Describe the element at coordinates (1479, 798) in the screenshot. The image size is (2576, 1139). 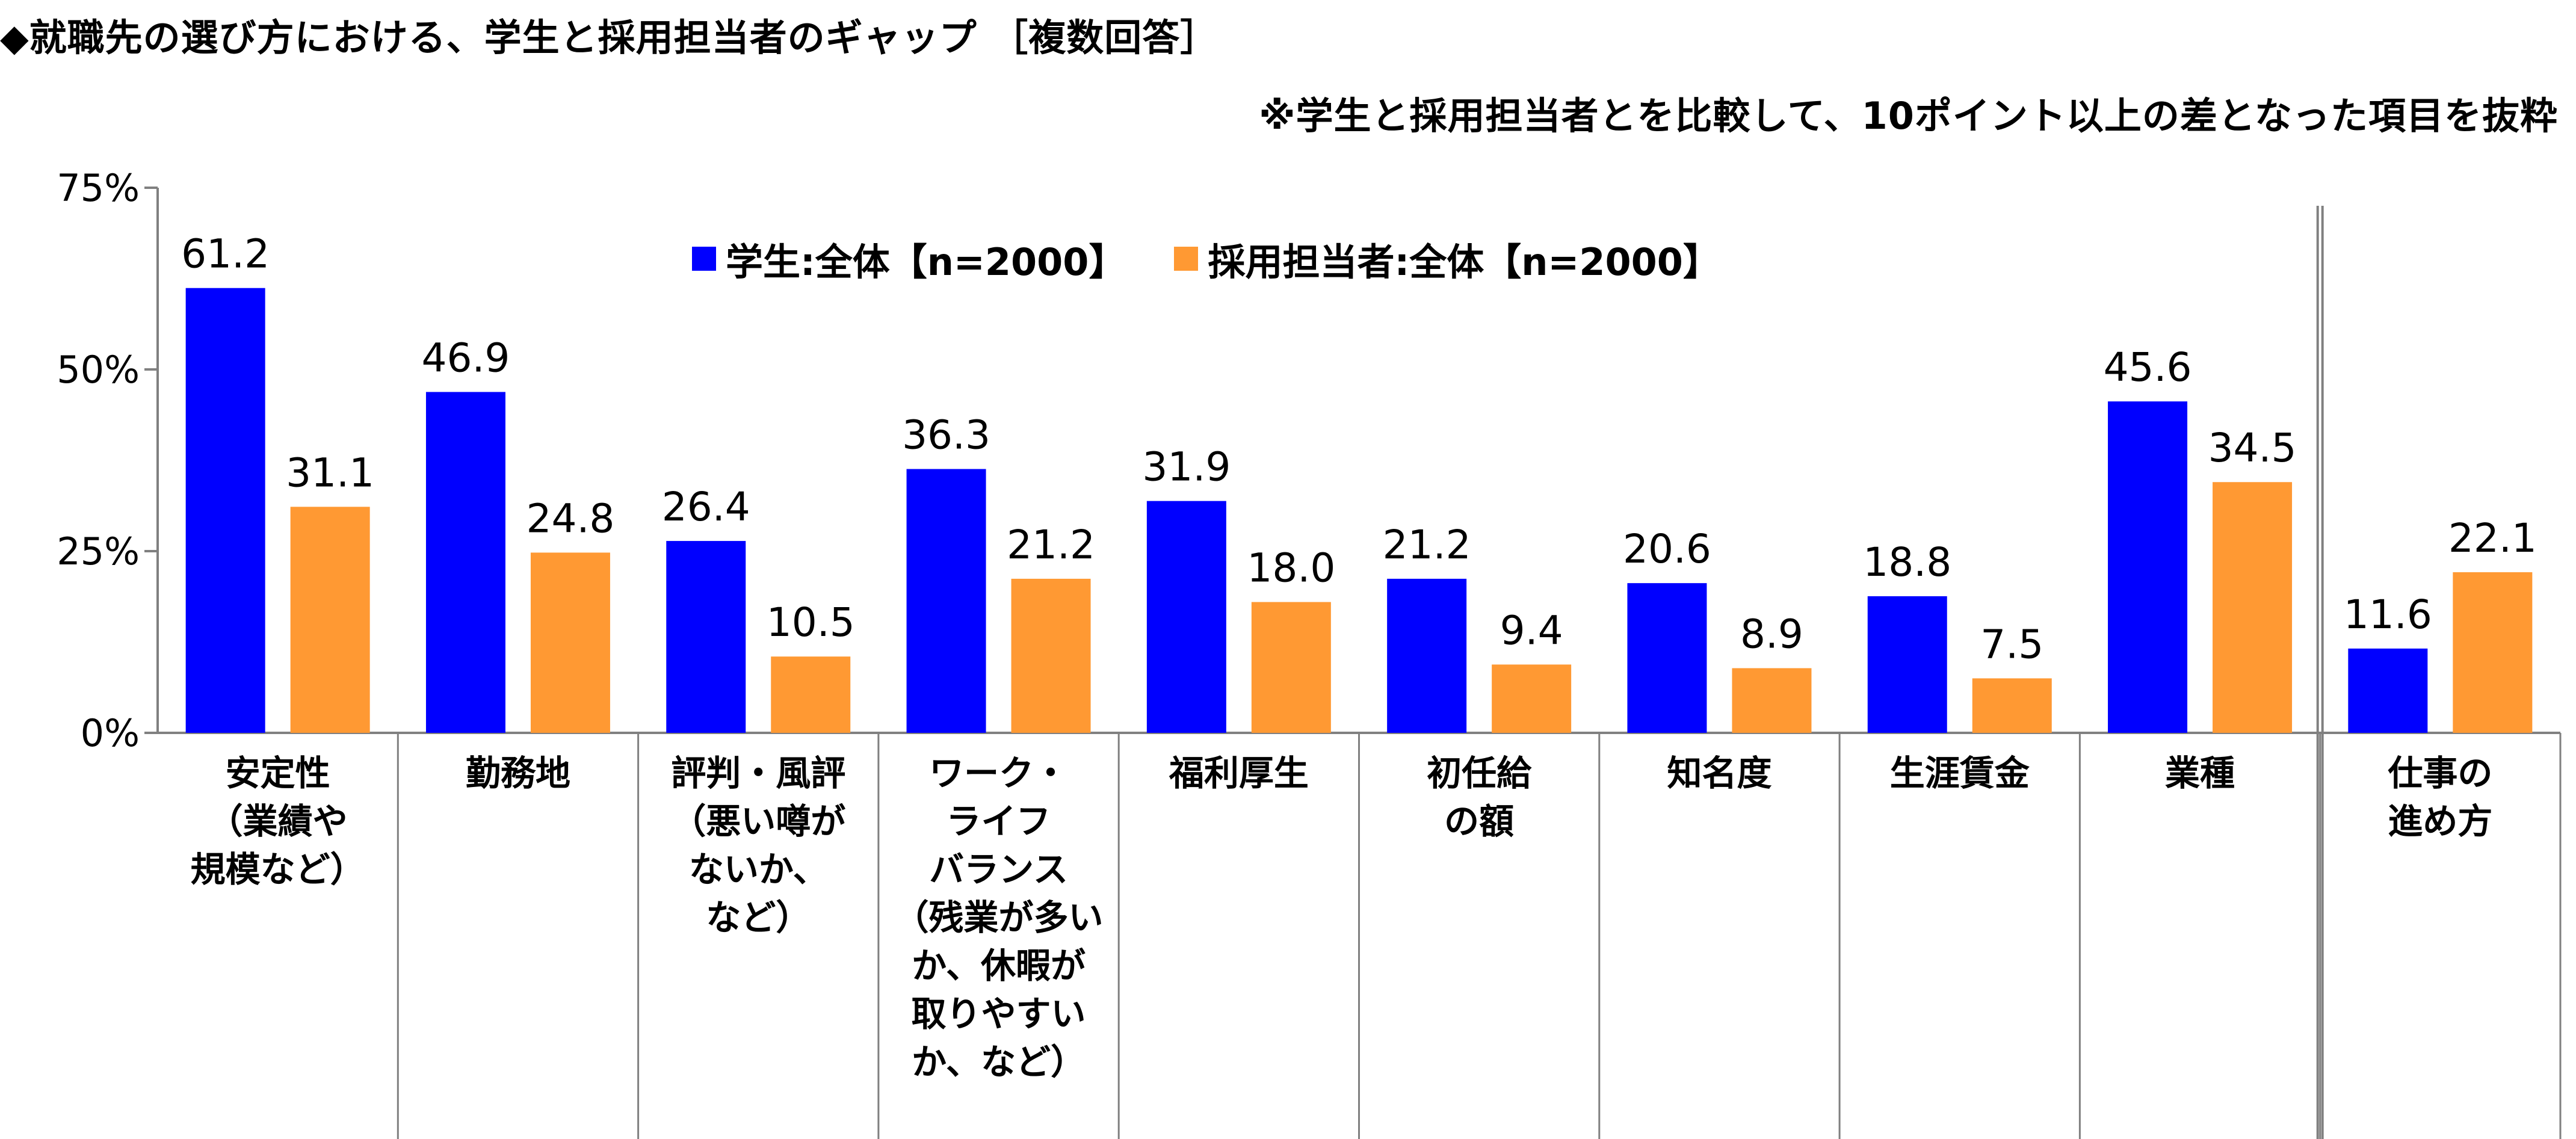
I see `category-label: 初任給の額` at that location.